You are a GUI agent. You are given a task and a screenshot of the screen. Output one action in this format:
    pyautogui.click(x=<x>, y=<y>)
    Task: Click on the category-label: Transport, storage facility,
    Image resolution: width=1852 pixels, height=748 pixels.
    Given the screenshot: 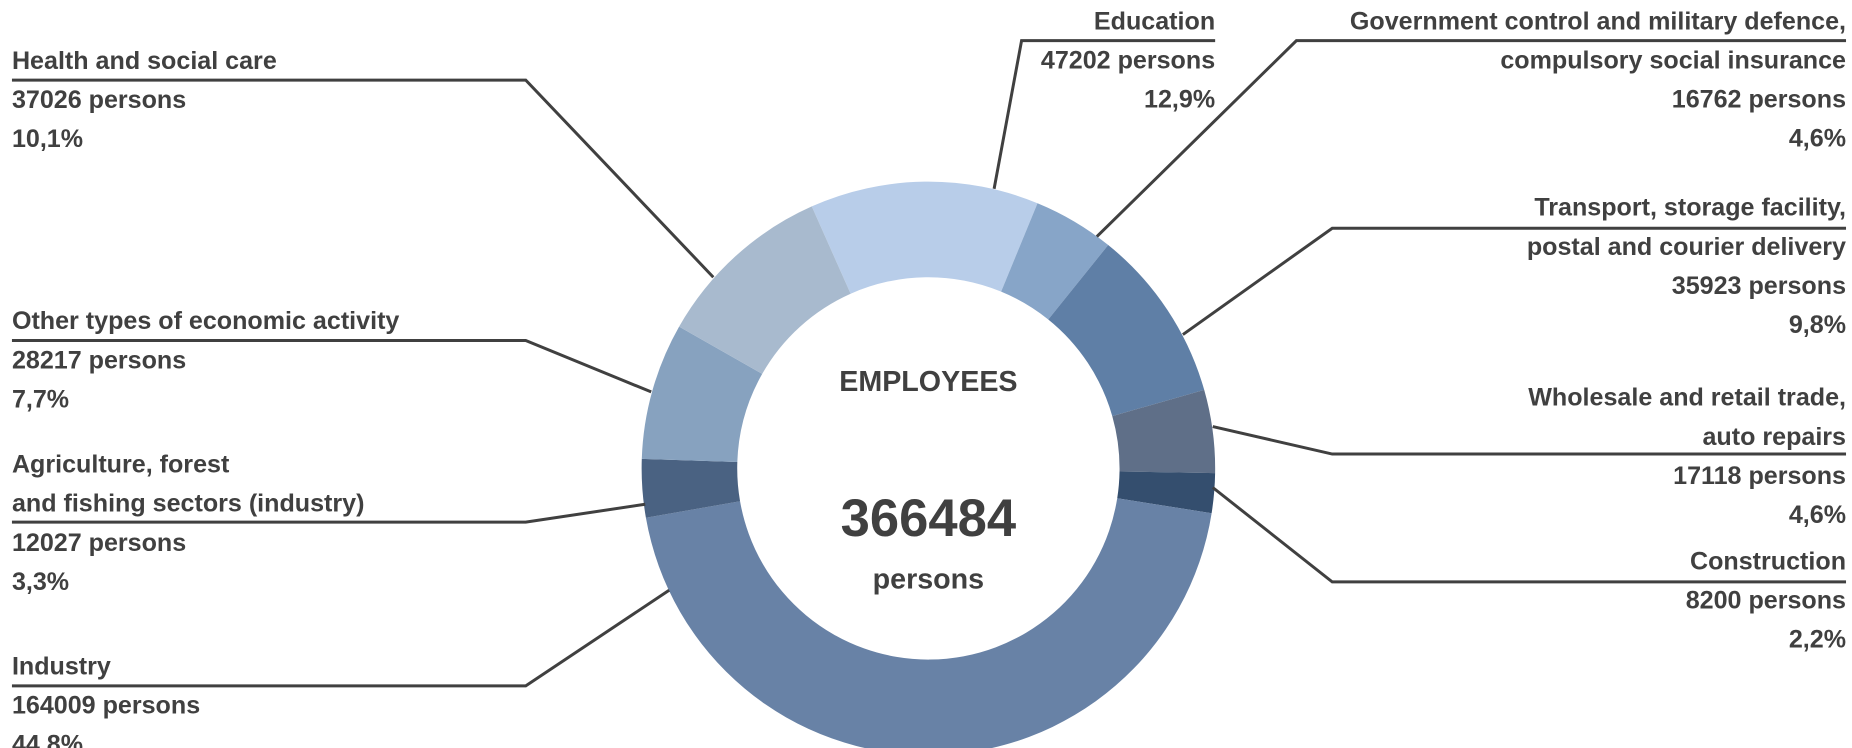 What is the action you would take?
    pyautogui.click(x=1690, y=208)
    